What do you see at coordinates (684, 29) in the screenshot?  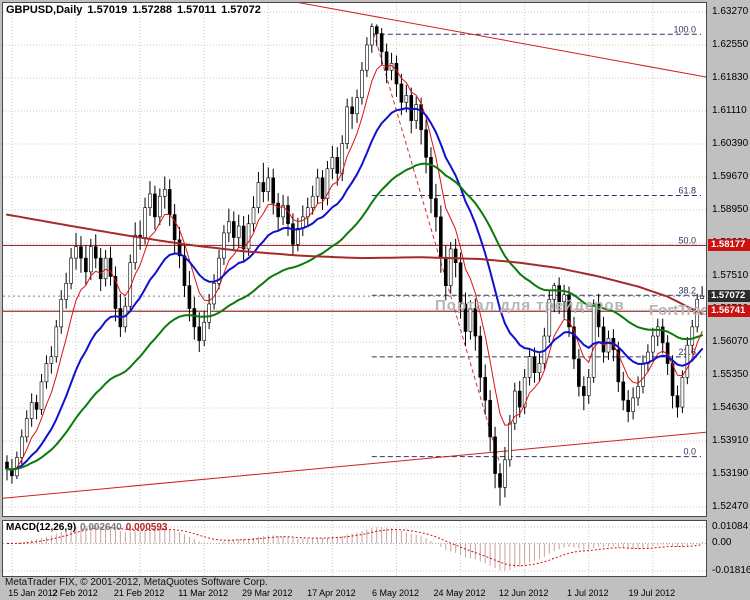 I see `fib-level-label: 100.0` at bounding box center [684, 29].